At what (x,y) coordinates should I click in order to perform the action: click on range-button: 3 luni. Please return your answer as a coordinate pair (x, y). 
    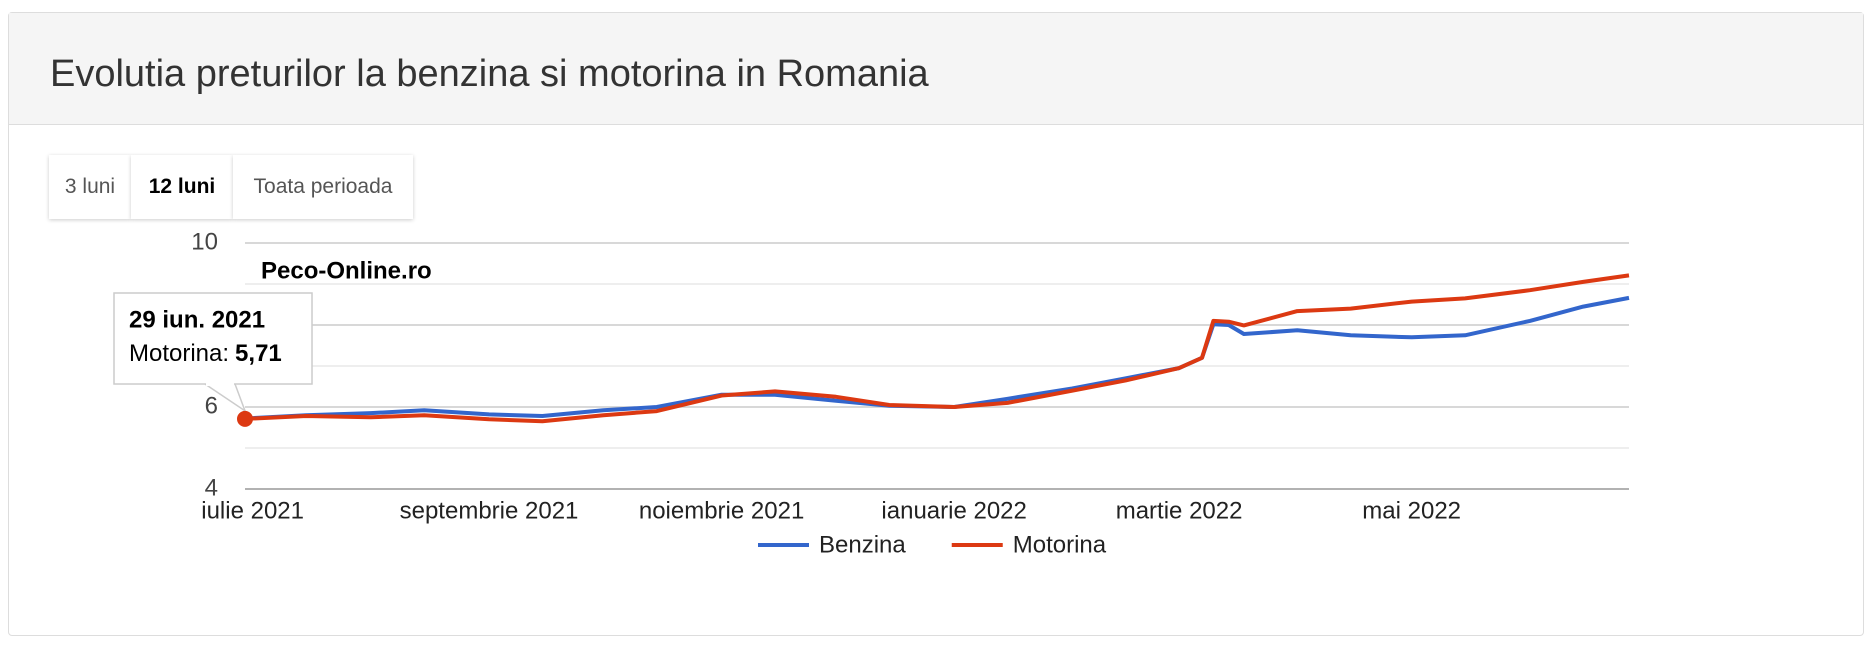
    Looking at the image, I should click on (90, 187).